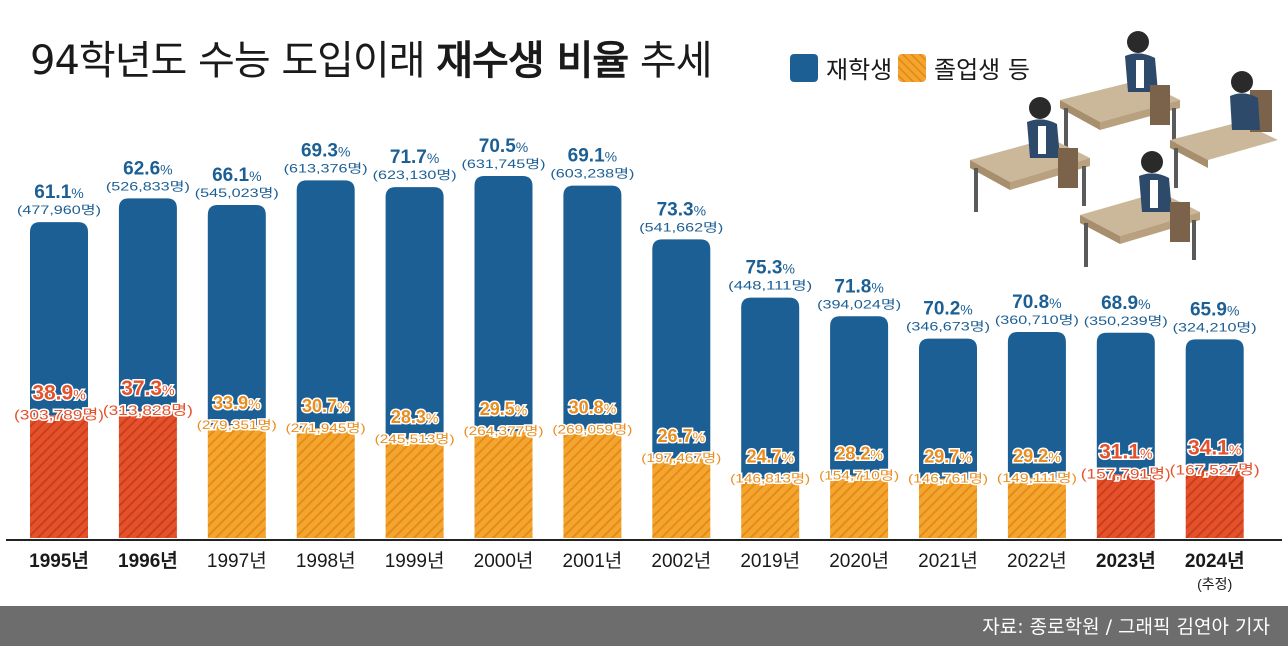 This screenshot has height=648, width=1288. I want to click on students-at-desks-illustration, so click(1124, 149).